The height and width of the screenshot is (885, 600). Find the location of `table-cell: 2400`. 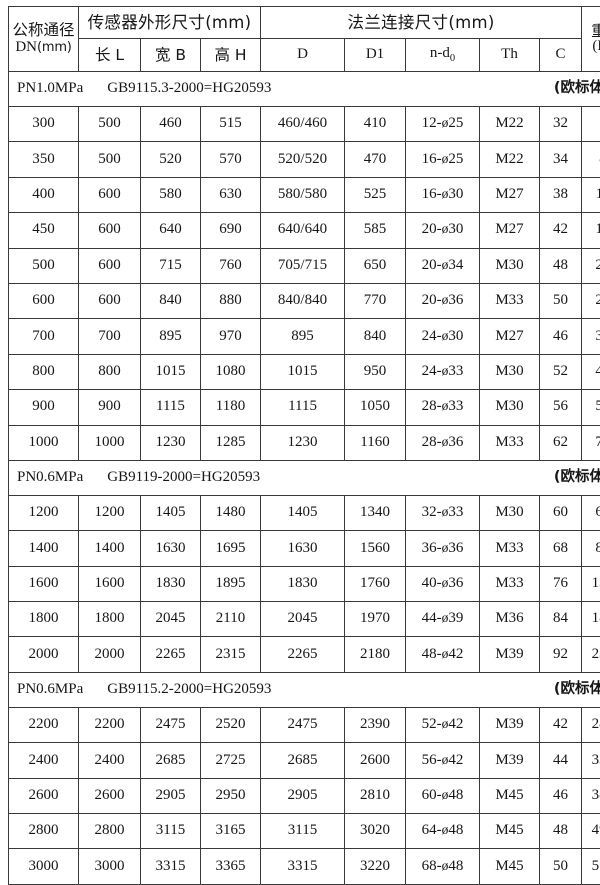

table-cell: 2400 is located at coordinates (110, 760).